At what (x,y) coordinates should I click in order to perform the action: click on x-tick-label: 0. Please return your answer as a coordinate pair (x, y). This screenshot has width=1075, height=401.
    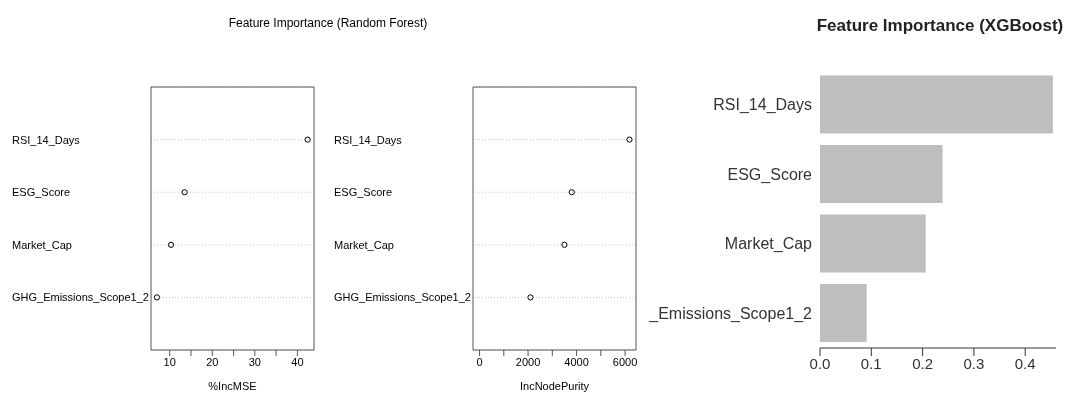
    Looking at the image, I should click on (479, 361).